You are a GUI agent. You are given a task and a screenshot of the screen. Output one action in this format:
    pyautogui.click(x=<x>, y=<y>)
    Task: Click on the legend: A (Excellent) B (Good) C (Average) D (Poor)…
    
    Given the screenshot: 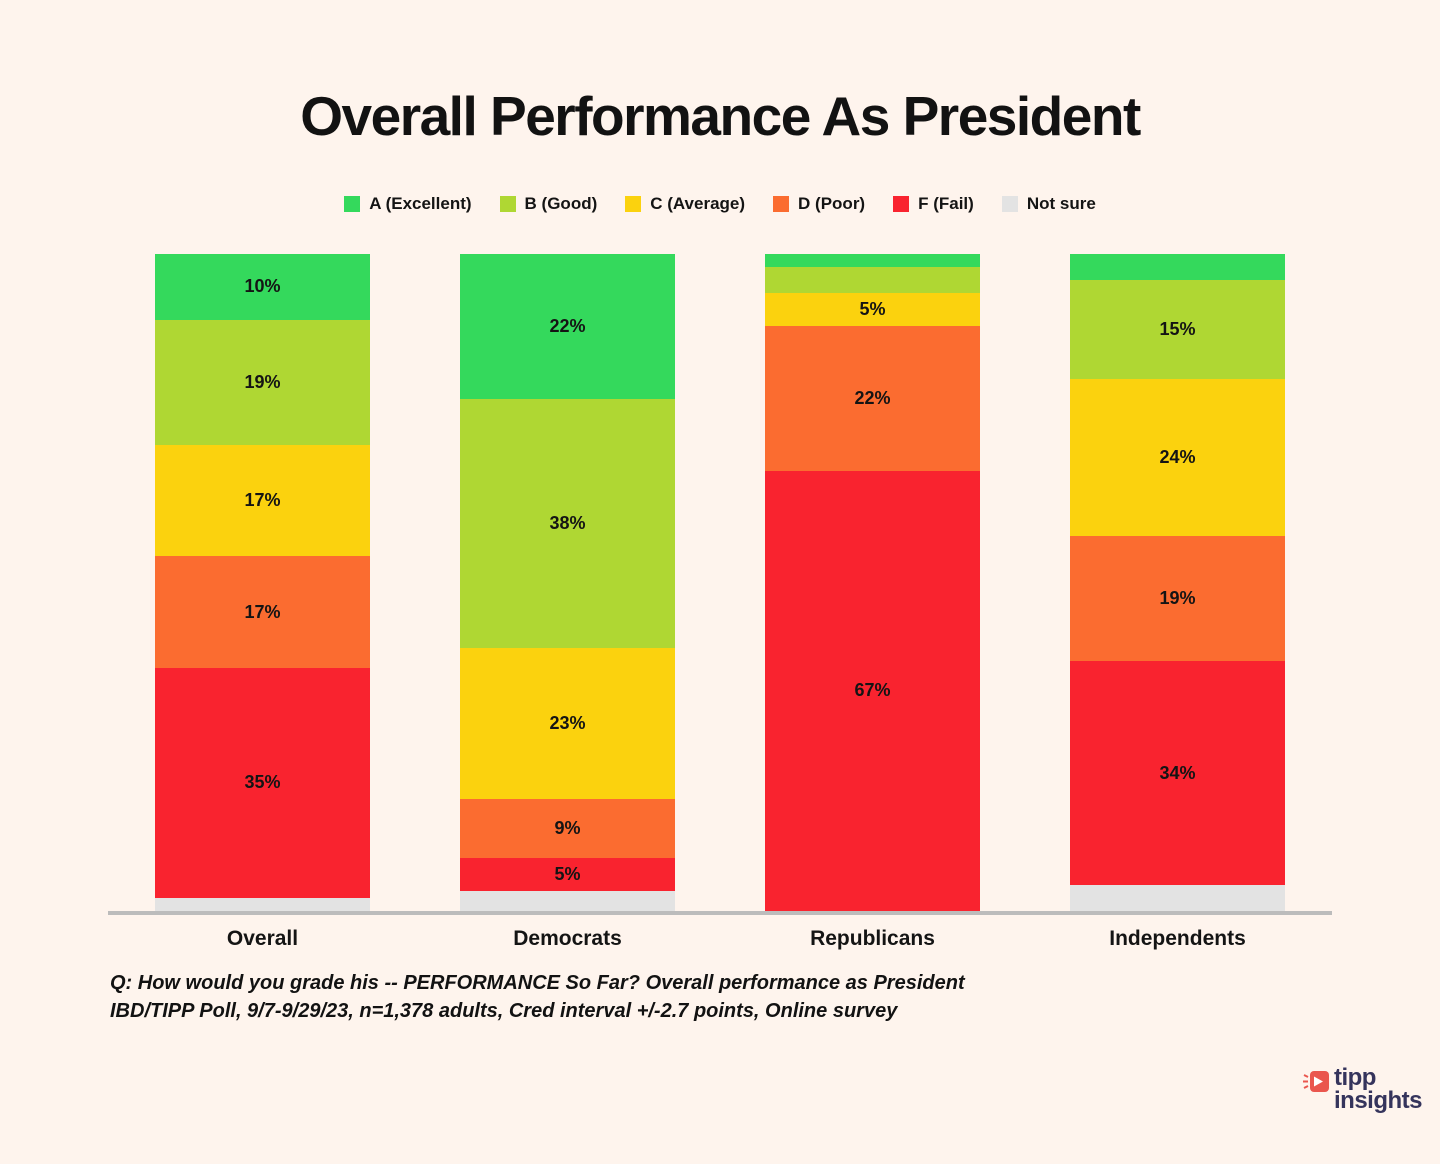 What is the action you would take?
    pyautogui.click(x=720, y=204)
    